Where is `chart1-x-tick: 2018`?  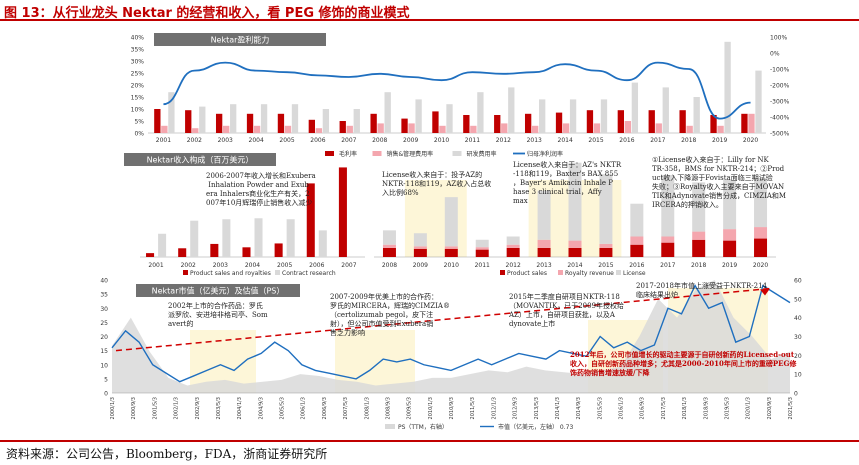 chart1-x-tick: 2018 is located at coordinates (688, 140).